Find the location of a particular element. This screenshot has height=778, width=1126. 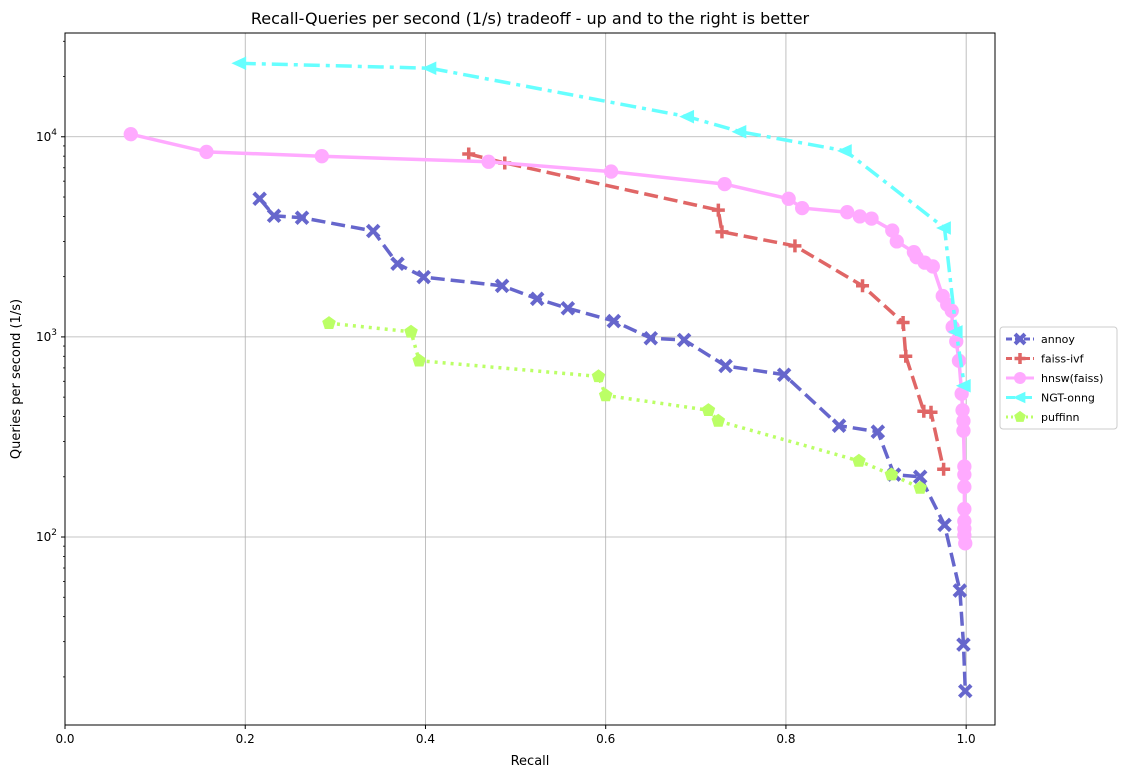

legend: annoy faiss-ivf hnsw(faiss) NGT-onng puffinn is located at coordinates (1058, 378).